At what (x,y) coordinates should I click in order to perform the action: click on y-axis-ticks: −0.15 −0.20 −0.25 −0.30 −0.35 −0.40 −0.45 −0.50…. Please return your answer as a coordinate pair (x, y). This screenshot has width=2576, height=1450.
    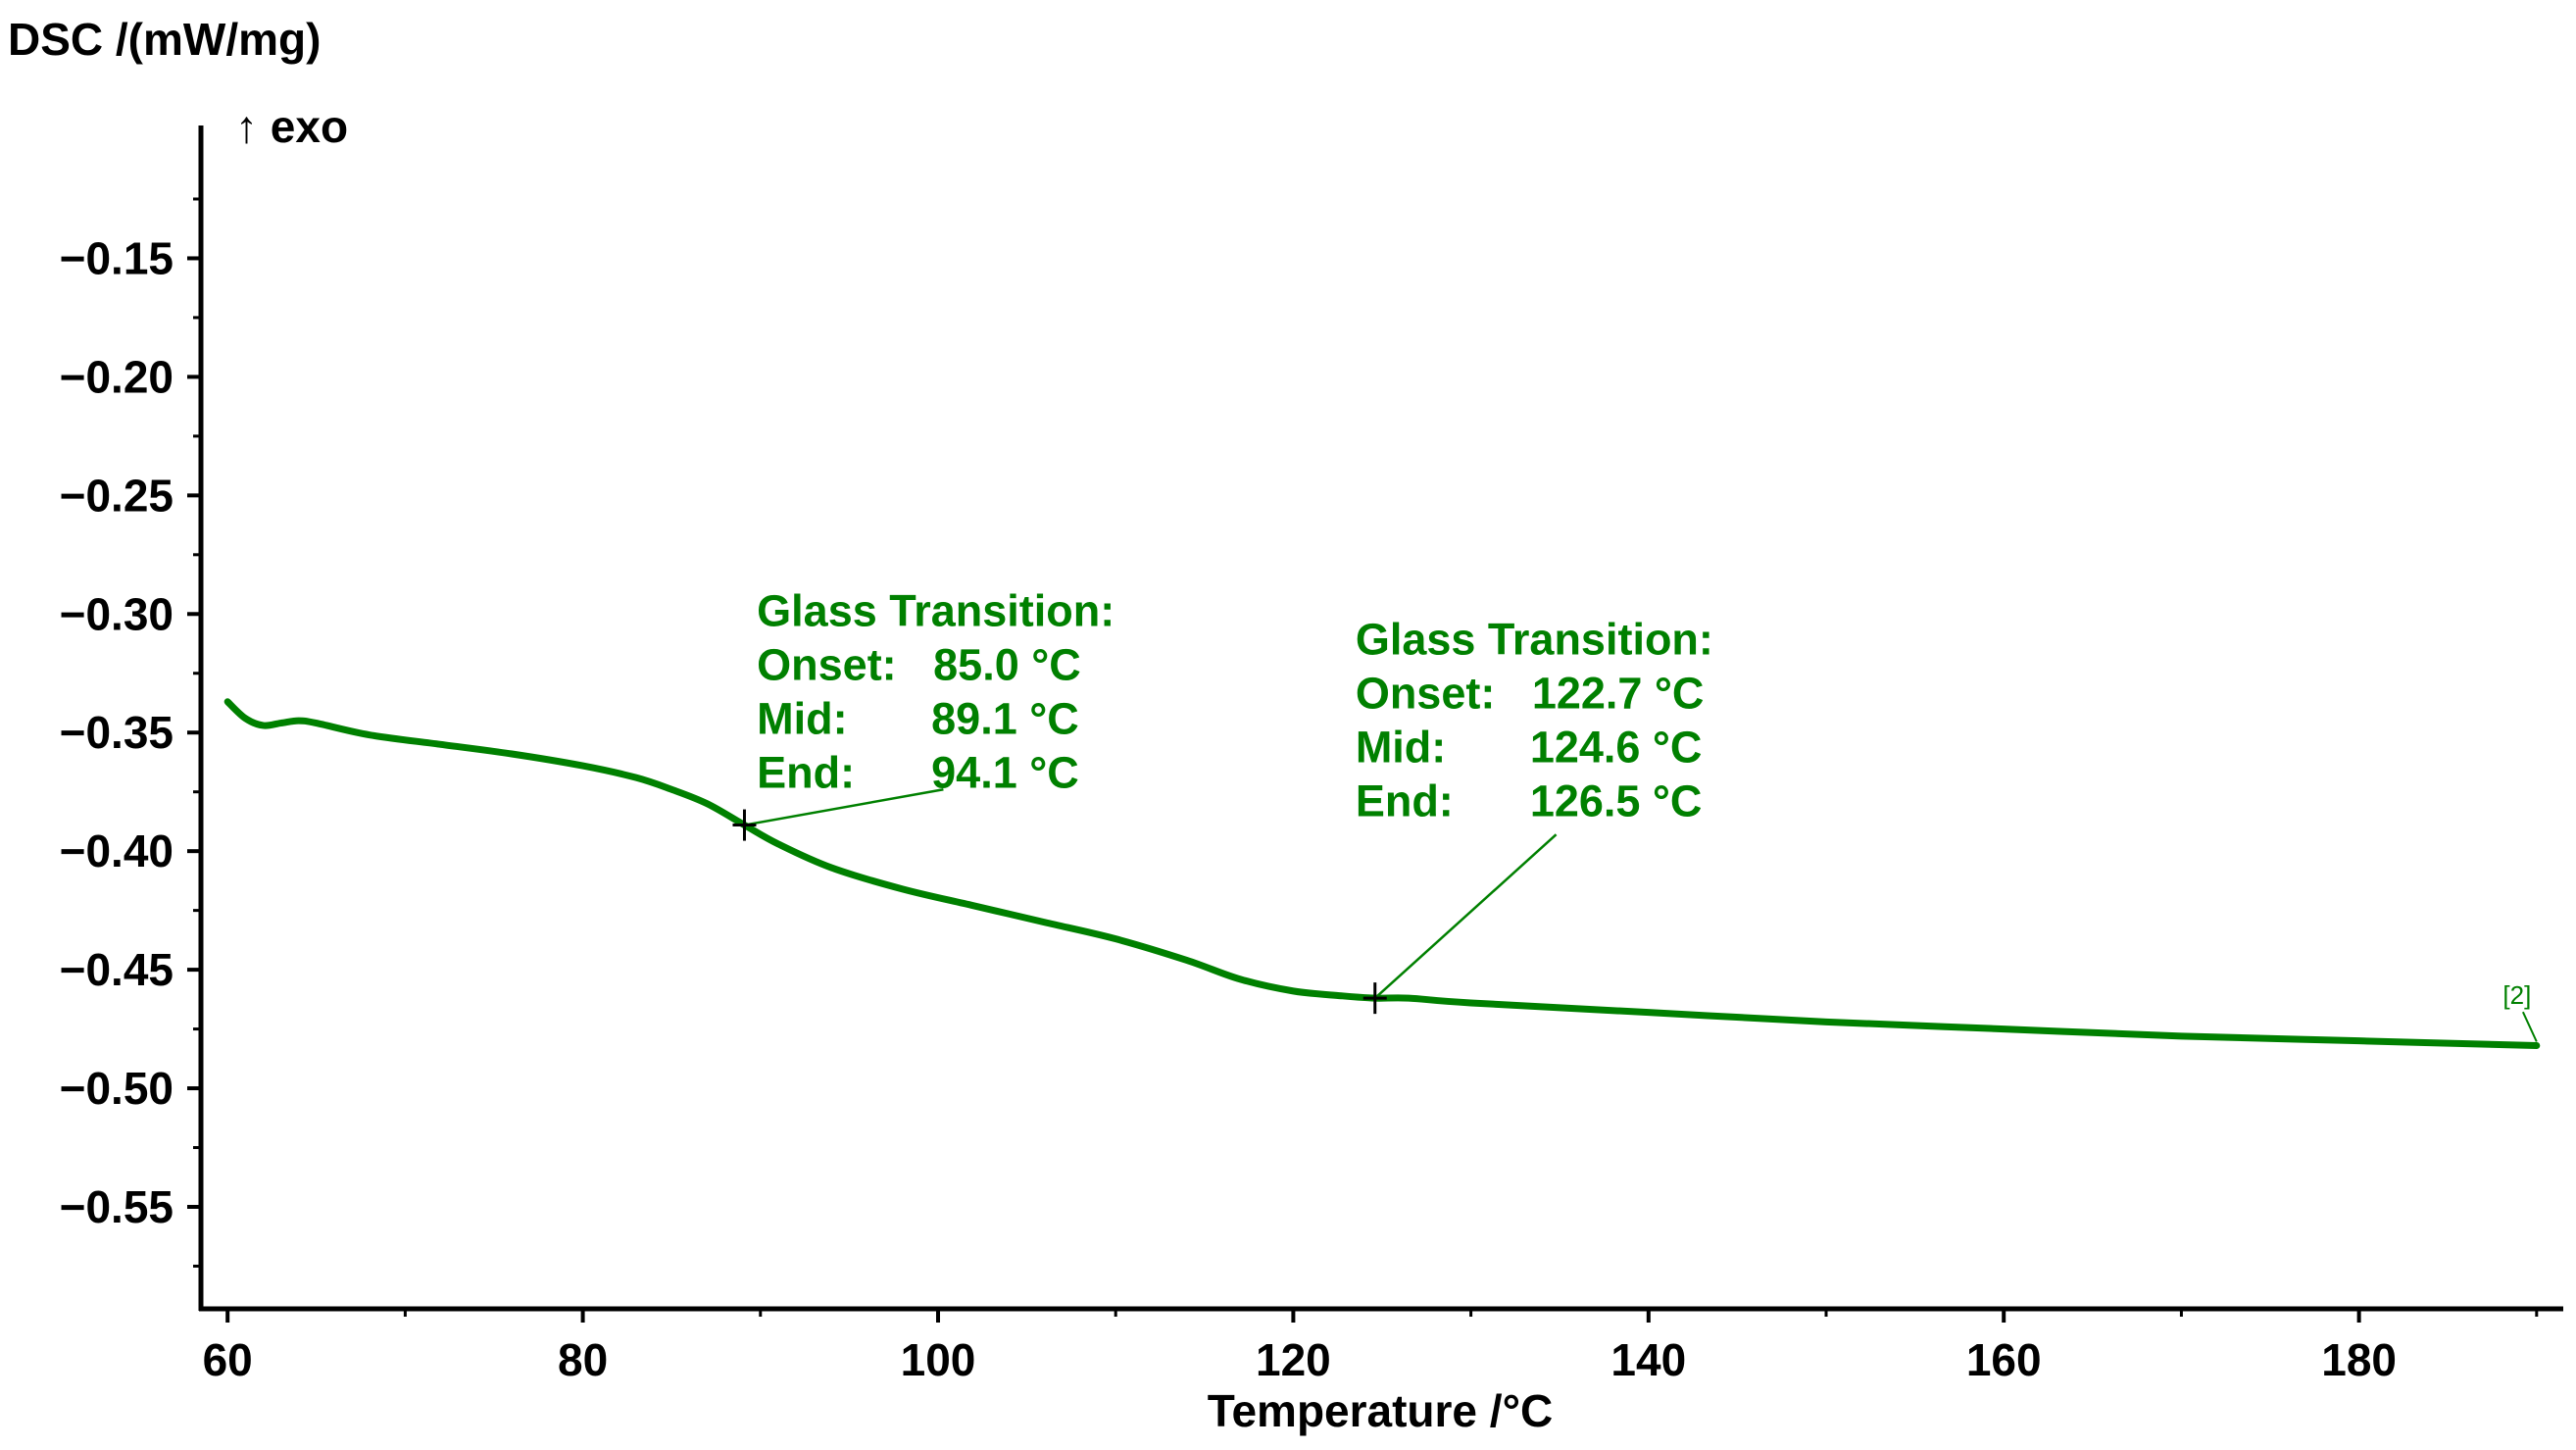
    Looking at the image, I should click on (130, 732).